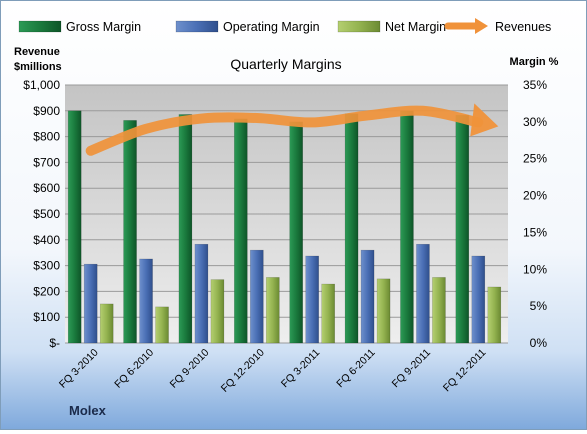 The width and height of the screenshot is (587, 434). I want to click on legend-item-net-margin: Net Margin, so click(391, 27).